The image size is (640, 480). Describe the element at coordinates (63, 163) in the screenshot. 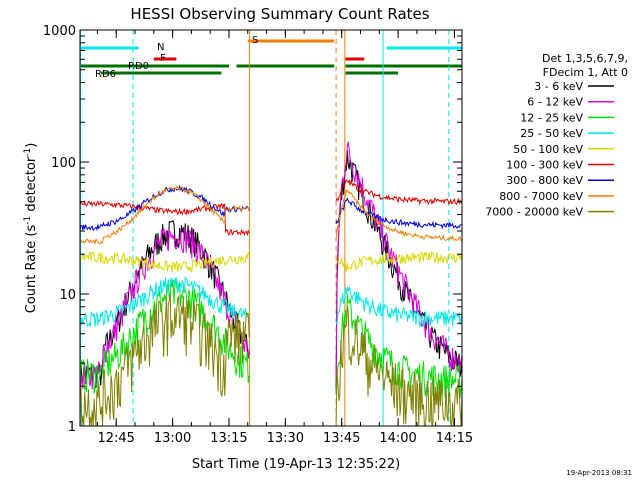

I see `y-tick-label-2: 100` at that location.